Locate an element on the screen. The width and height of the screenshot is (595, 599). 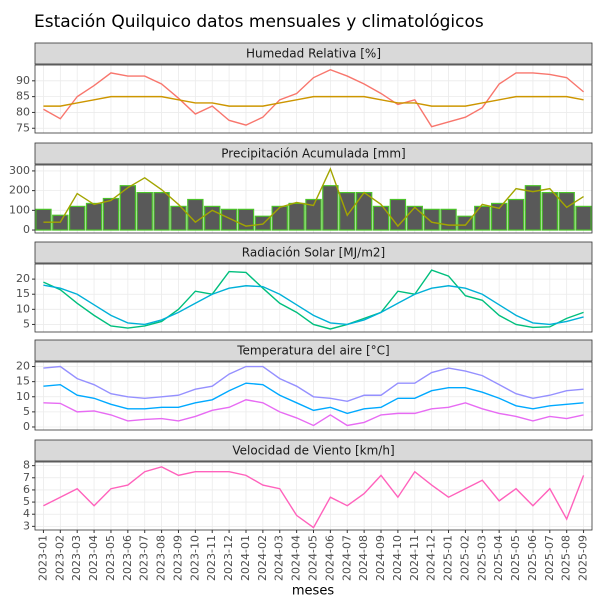
x-tick-label: 2024-06 is located at coordinates (329, 558).